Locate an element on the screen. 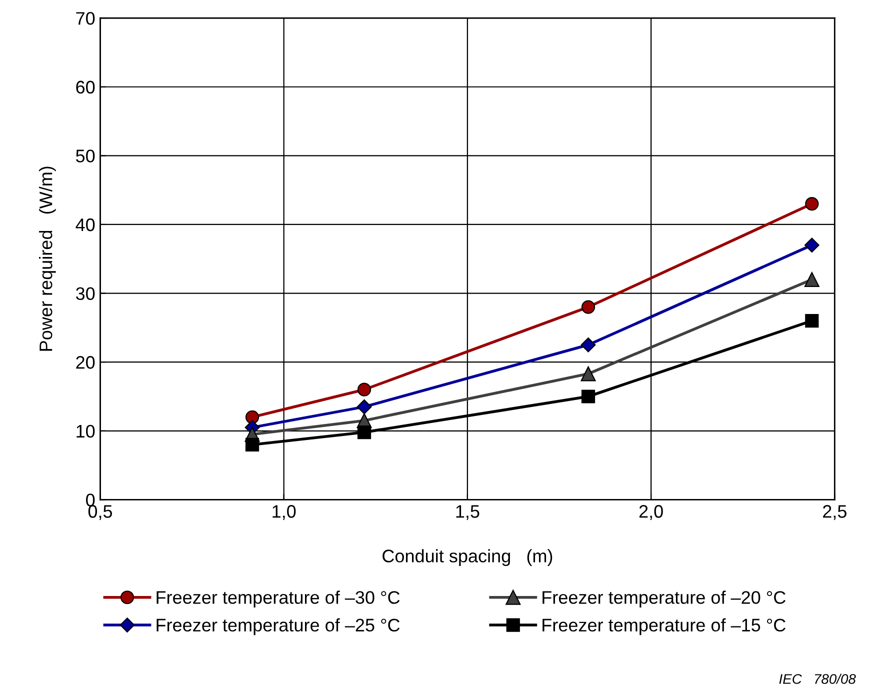 The height and width of the screenshot is (695, 887). y-tick-label: 0 is located at coordinates (90, 500).